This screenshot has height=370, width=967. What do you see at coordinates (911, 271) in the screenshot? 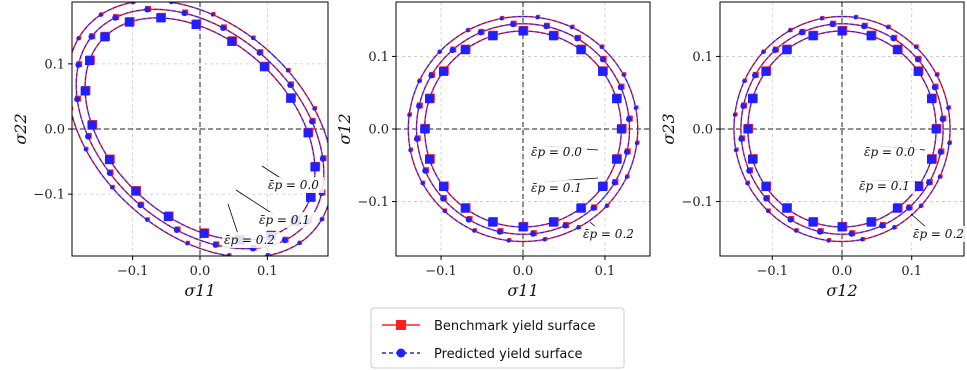
I see `x-tick-label: 0.1` at bounding box center [911, 271].